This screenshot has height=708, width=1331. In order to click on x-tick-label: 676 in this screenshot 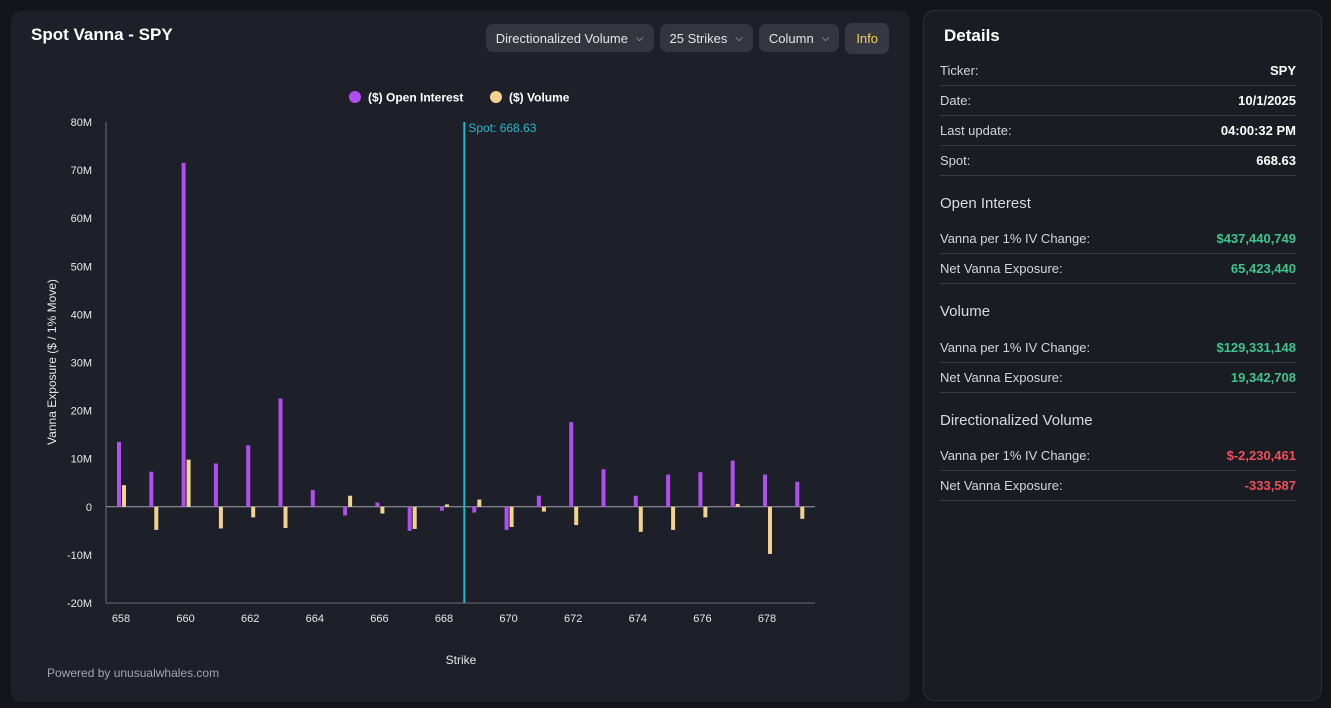, I will do `click(702, 619)`.